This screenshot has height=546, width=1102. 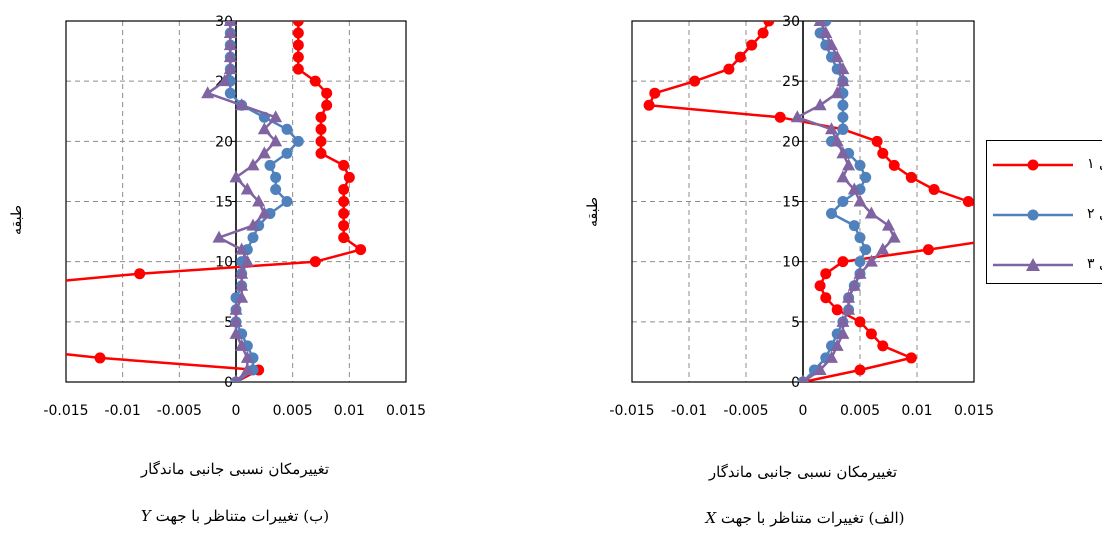 I want to click on y-axis-label-left: طبقه, so click(x=16, y=220).